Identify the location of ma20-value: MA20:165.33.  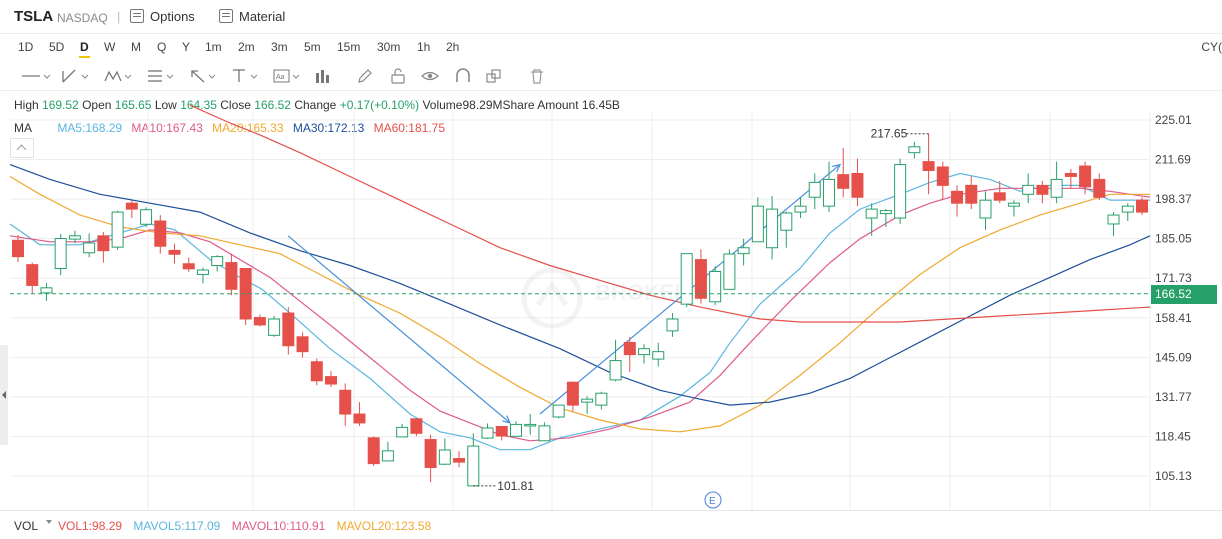
(248, 128).